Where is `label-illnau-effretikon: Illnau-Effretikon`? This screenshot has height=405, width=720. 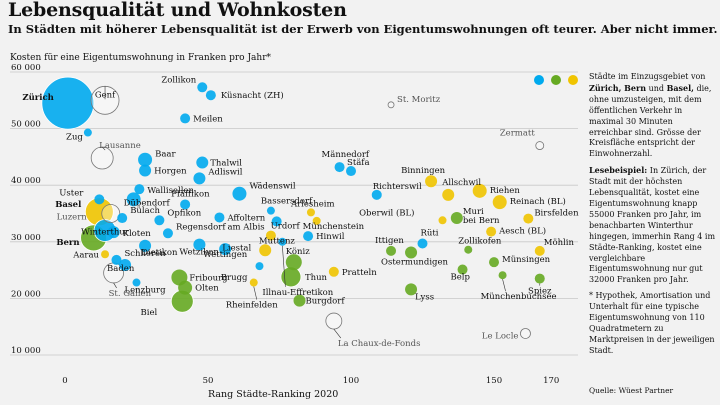
label-illnau-effretikon: Illnau-Effretikon is located at coordinates (297, 293).